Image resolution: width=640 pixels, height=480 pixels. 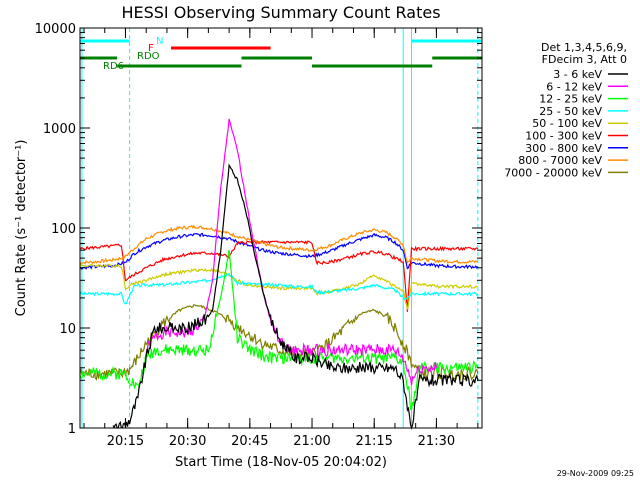 I want to click on legend-entry-5: 100 - 300 keV, so click(x=576, y=136).